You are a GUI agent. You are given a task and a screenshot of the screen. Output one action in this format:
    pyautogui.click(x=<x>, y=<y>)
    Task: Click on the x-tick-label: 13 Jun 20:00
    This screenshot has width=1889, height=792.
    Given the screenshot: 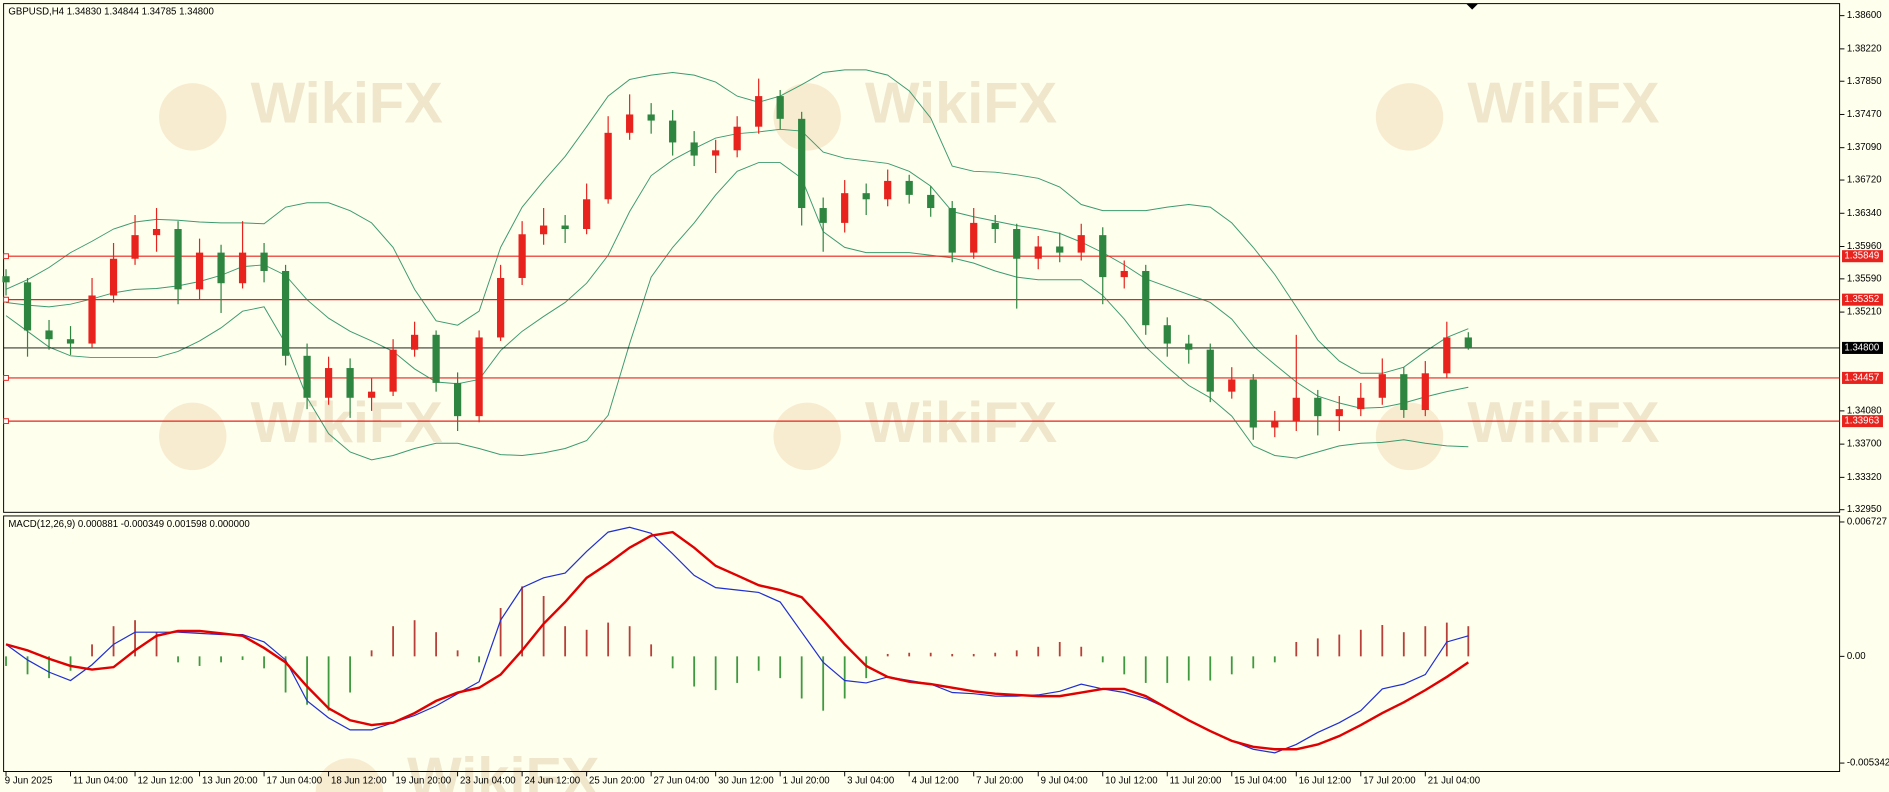 What is the action you would take?
    pyautogui.click(x=230, y=781)
    